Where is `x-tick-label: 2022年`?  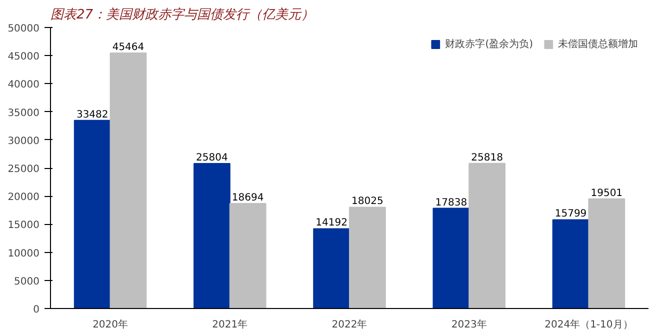 x-tick-label: 2022年 is located at coordinates (350, 324).